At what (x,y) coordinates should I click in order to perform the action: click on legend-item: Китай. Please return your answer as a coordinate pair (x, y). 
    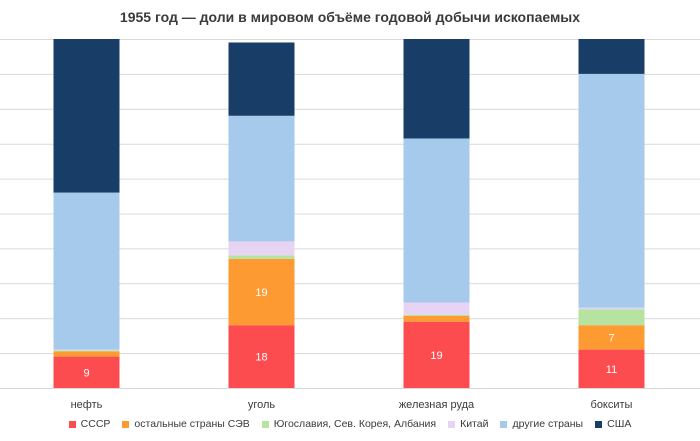
    Looking at the image, I should click on (468, 424).